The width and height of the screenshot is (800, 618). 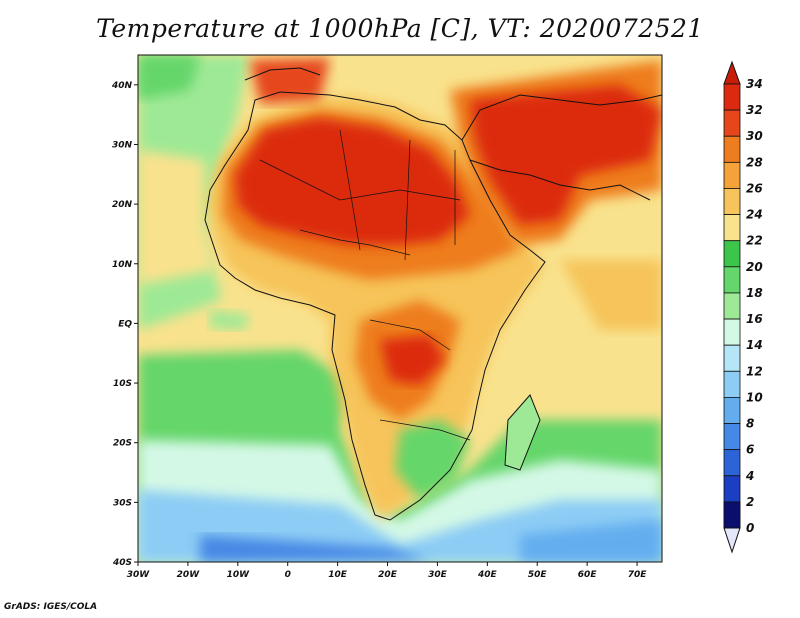 I want to click on y-axis-ticks: 40N 30N 20N 10N EQ 10S 20S 30S 40S, so click(x=124, y=324).